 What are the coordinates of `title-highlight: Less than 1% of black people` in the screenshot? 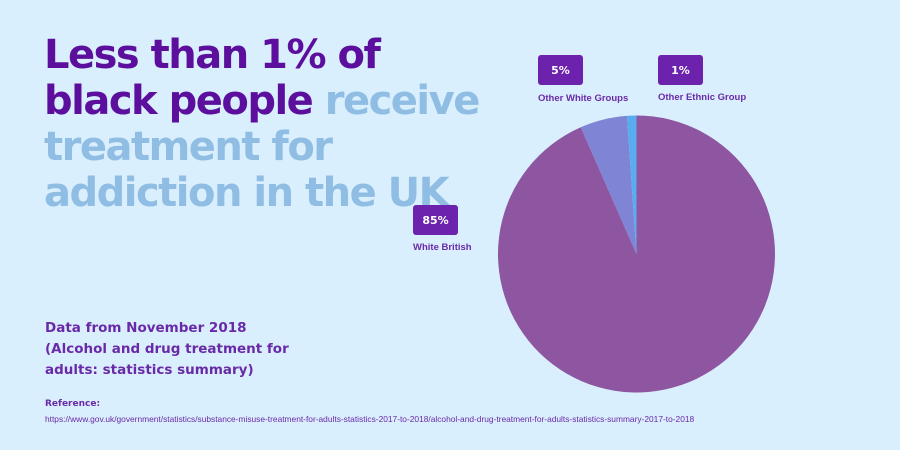 It's located at (212, 78).